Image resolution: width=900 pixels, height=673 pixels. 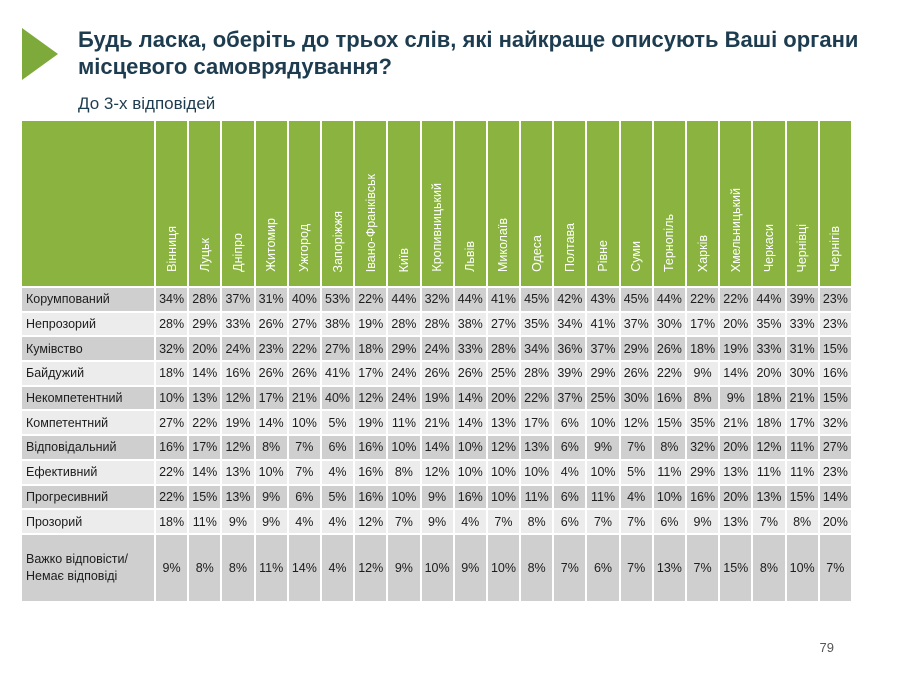 I want to click on column-header-city: Полтава, so click(x=570, y=203).